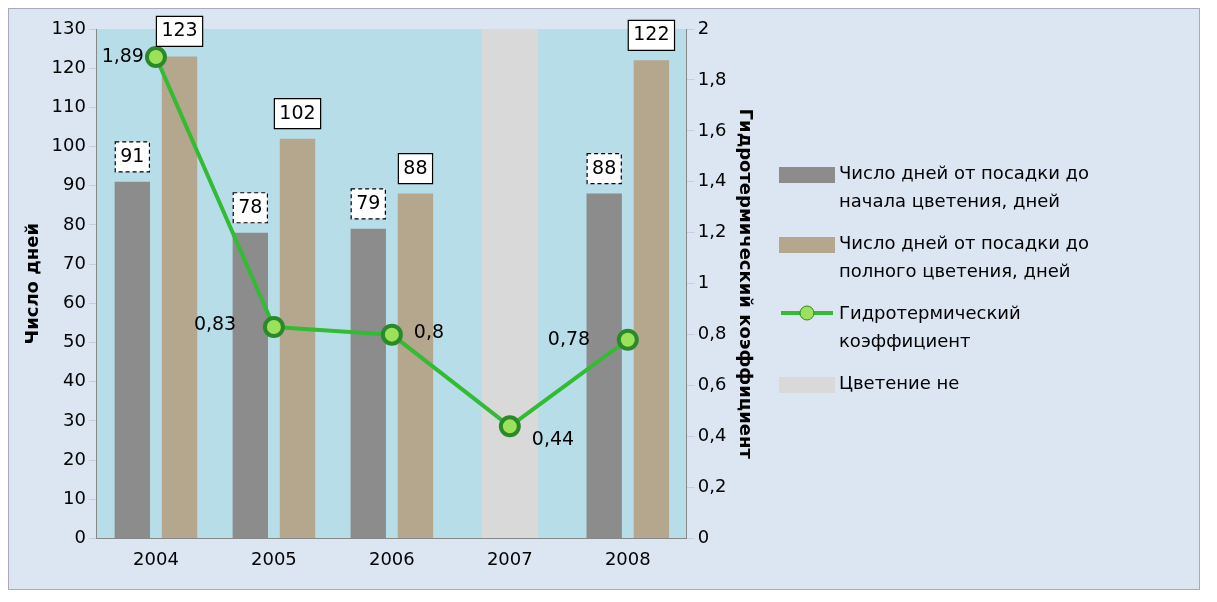 The image size is (1217, 602). Describe the element at coordinates (703, 27) in the screenshot. I see `y2-tick-label: 2` at that location.